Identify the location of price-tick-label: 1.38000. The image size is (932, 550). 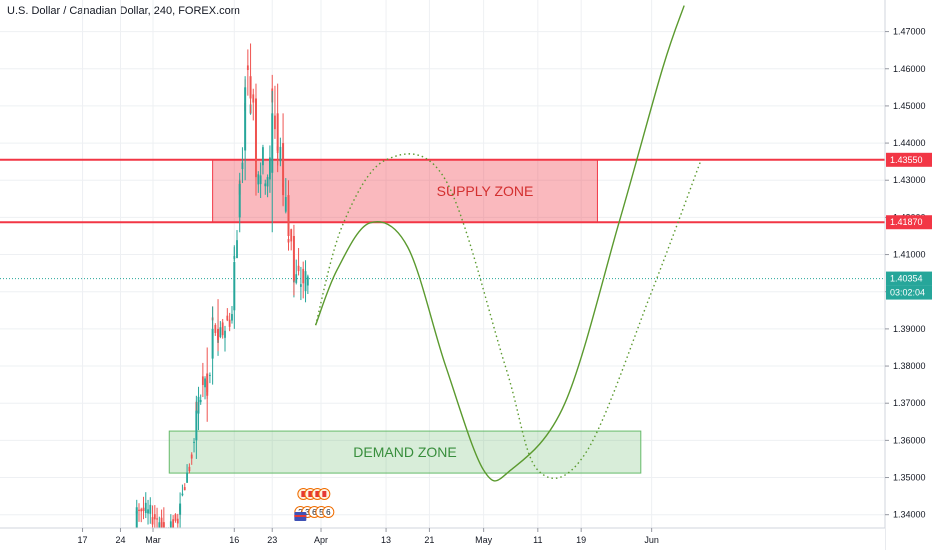
(909, 366).